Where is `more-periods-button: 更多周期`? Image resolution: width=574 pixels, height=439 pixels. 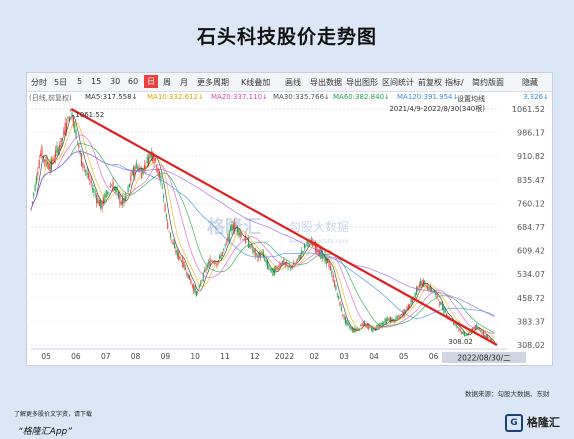 more-periods-button: 更多周期 is located at coordinates (213, 82).